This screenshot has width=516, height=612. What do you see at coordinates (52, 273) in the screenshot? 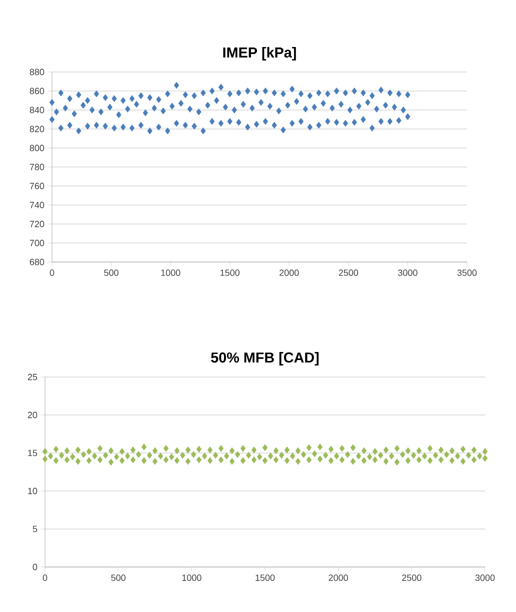
I see `x-tick-label: 0` at bounding box center [52, 273].